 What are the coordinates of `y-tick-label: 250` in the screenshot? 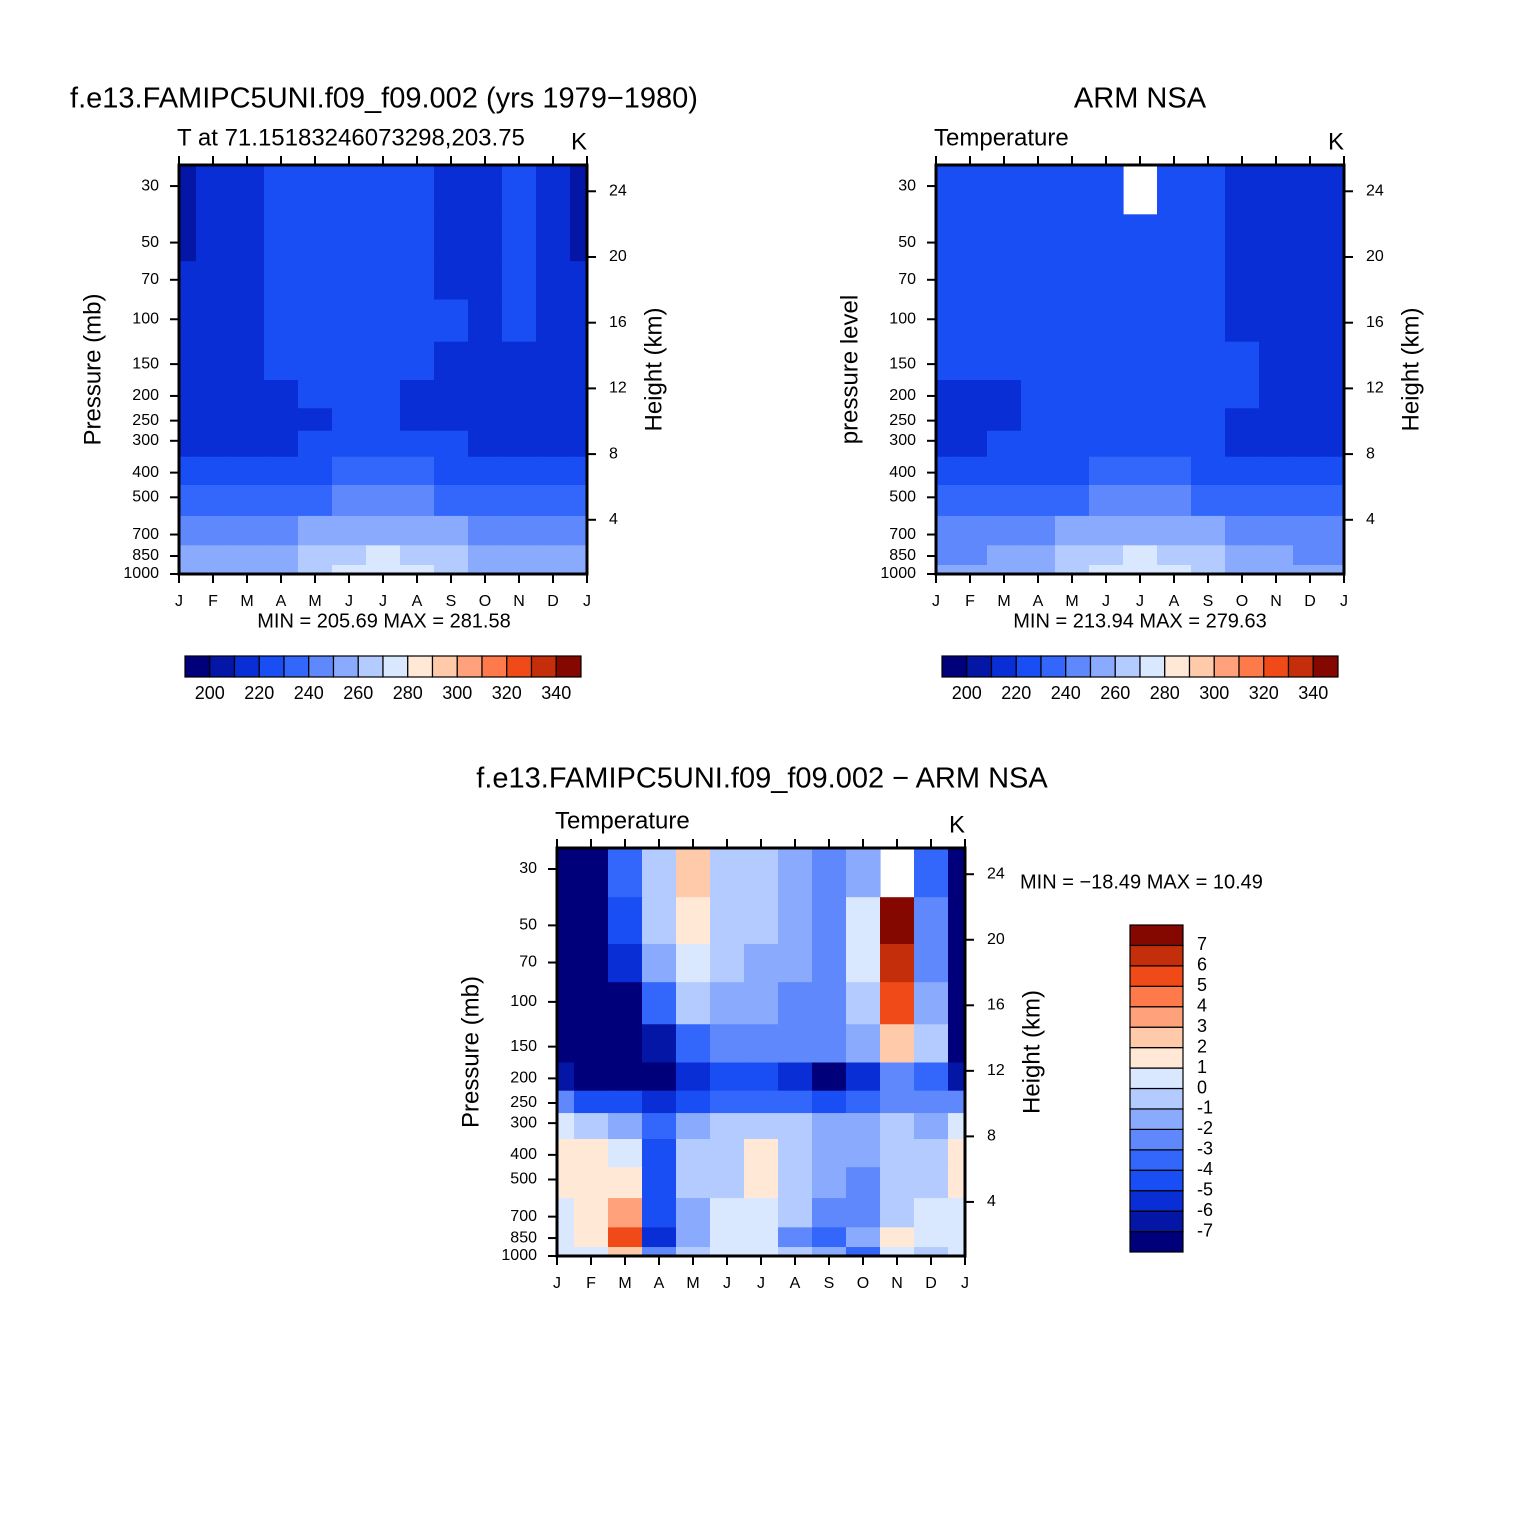 It's located at (902, 420).